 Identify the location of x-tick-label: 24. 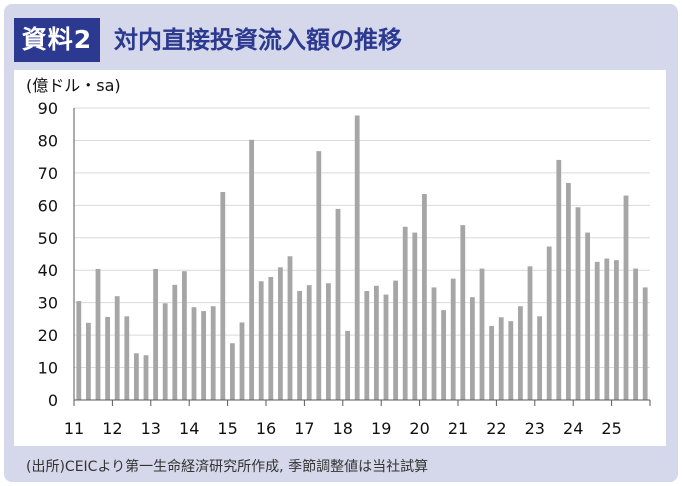
(573, 428).